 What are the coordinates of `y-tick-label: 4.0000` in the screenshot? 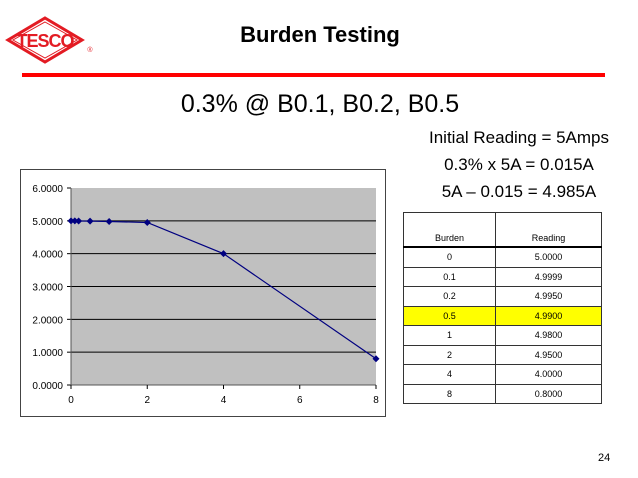 It's located at (47, 255).